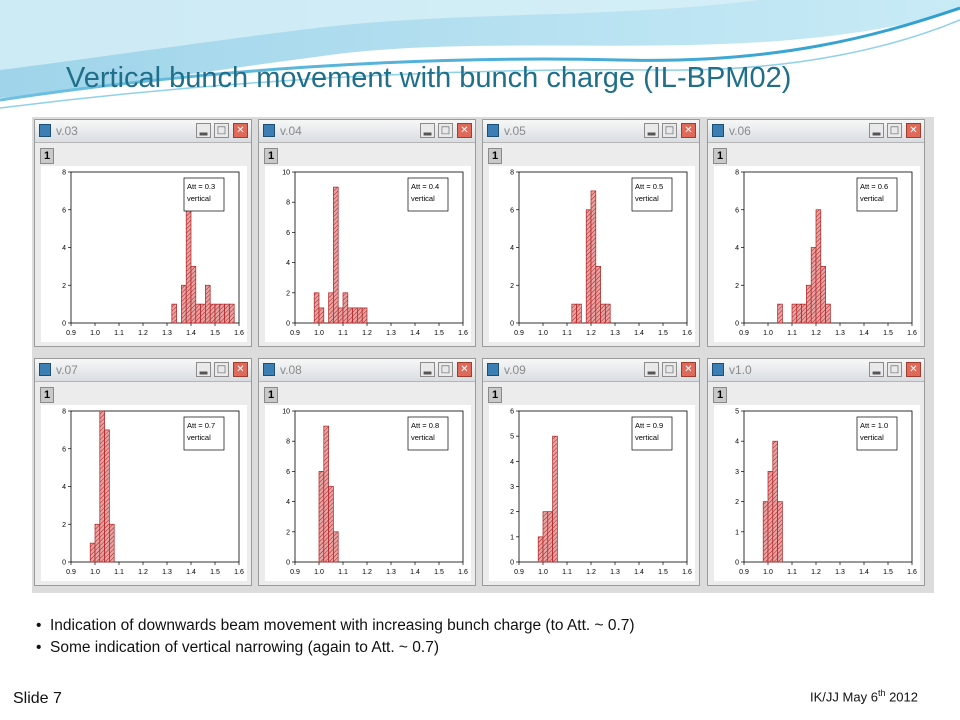 The width and height of the screenshot is (960, 720). What do you see at coordinates (143, 333) in the screenshot?
I see `x-tick-label: 1.2` at bounding box center [143, 333].